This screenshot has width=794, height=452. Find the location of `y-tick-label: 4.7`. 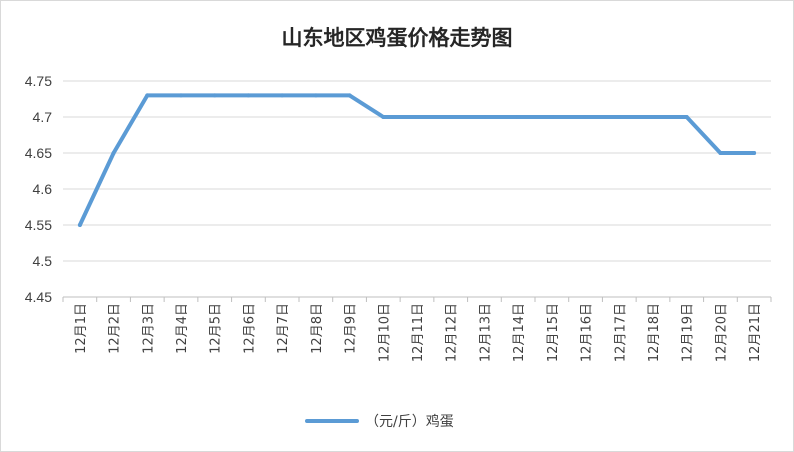

y-tick-label: 4.7 is located at coordinates (43, 117).